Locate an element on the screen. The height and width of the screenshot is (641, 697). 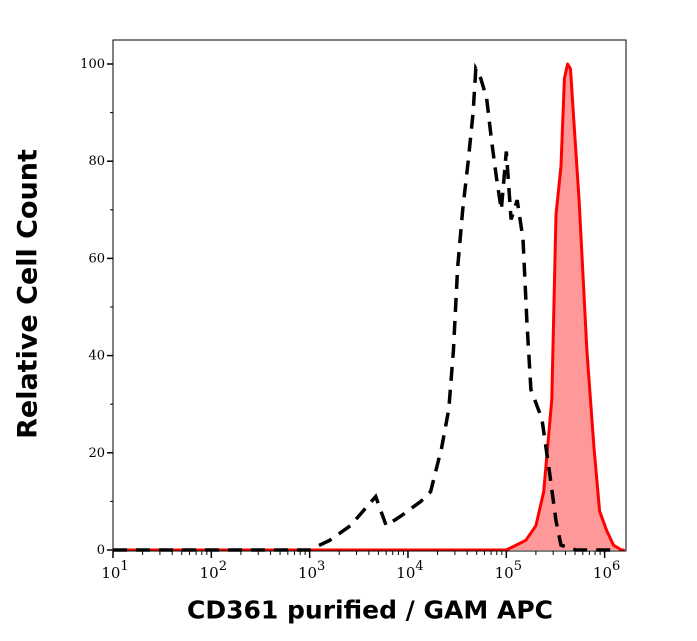
x-tick-label: 10³ is located at coordinates (311, 570).